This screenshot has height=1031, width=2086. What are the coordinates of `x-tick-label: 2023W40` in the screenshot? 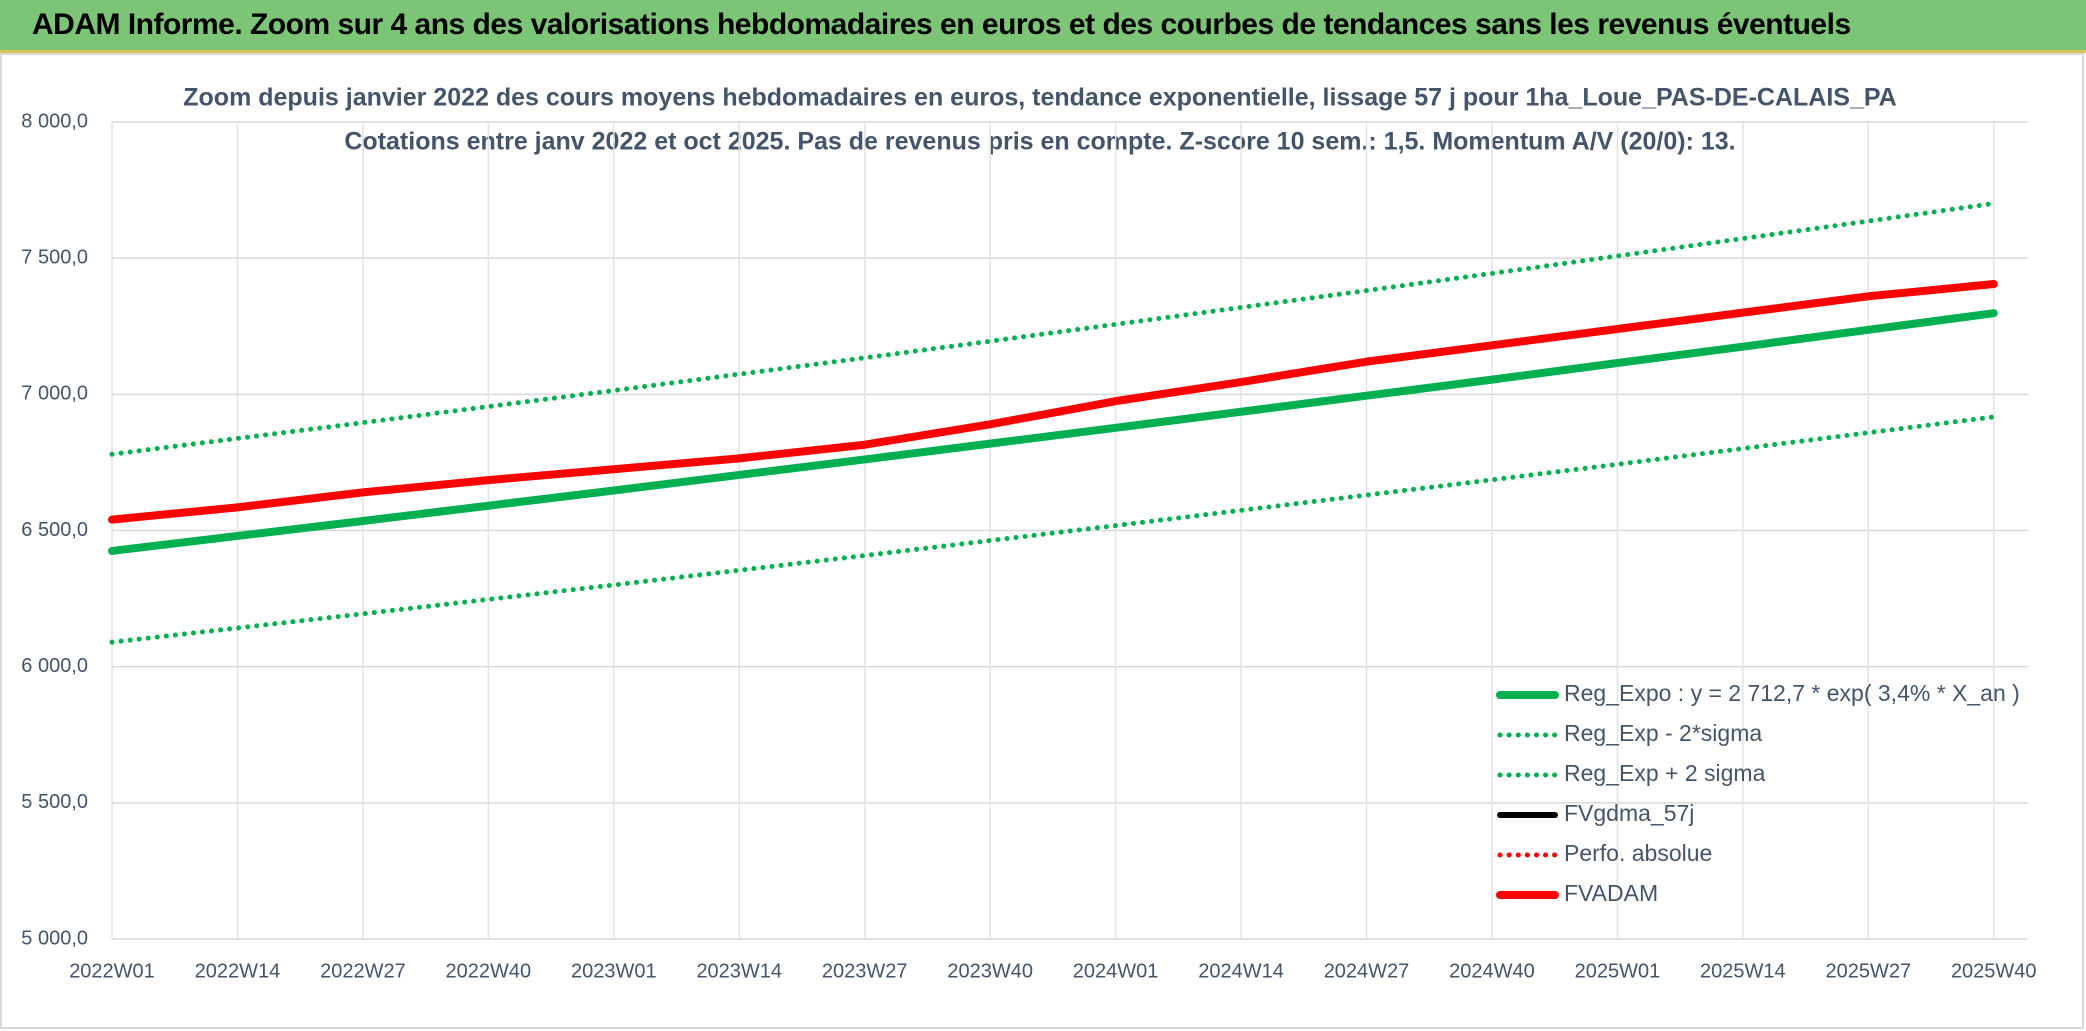 It's located at (990, 971).